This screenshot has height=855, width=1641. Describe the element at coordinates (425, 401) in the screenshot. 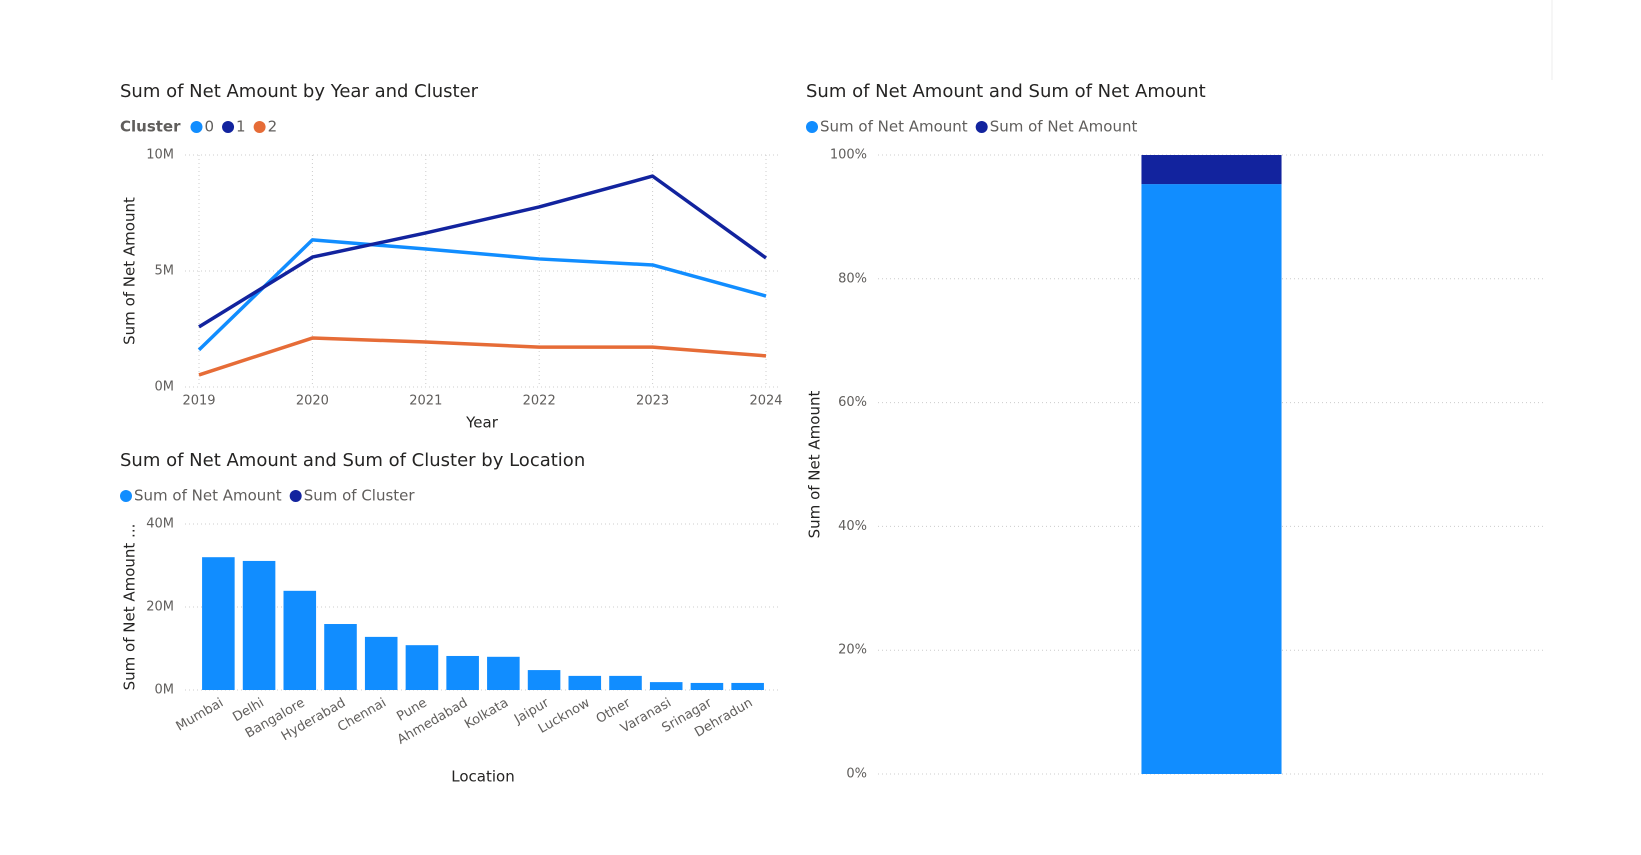

I see `x-tick-label: 2021` at that location.